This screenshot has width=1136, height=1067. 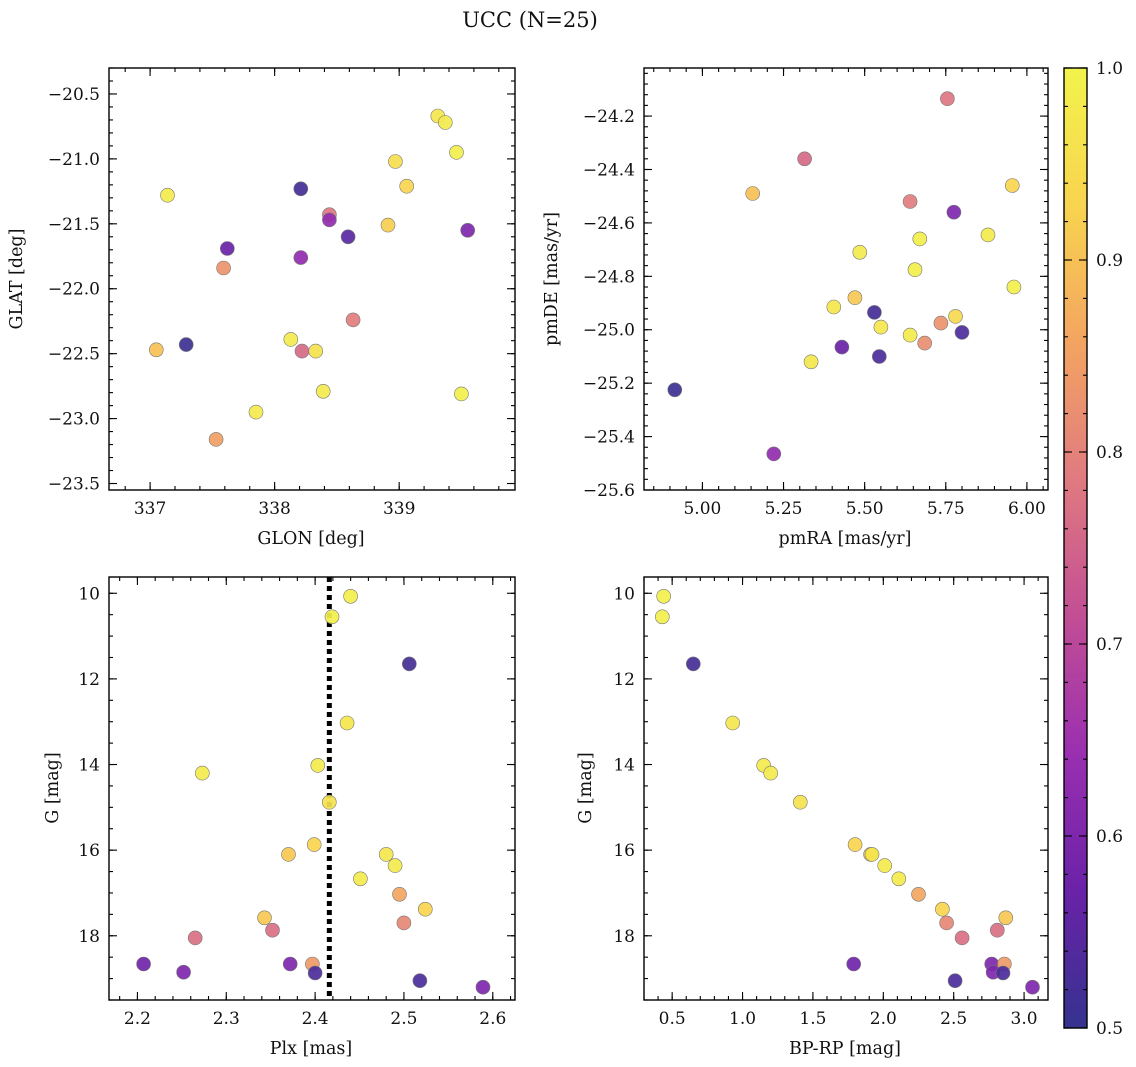 What do you see at coordinates (315, 1019) in the screenshot?
I see `x-tick-label: 2.4` at bounding box center [315, 1019].